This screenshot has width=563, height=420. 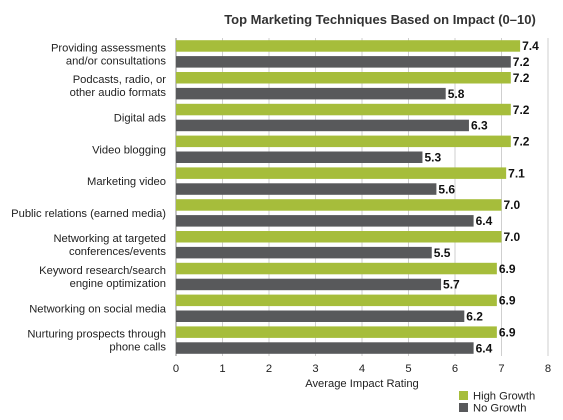 I want to click on x-tick-label: 0, so click(x=176, y=369).